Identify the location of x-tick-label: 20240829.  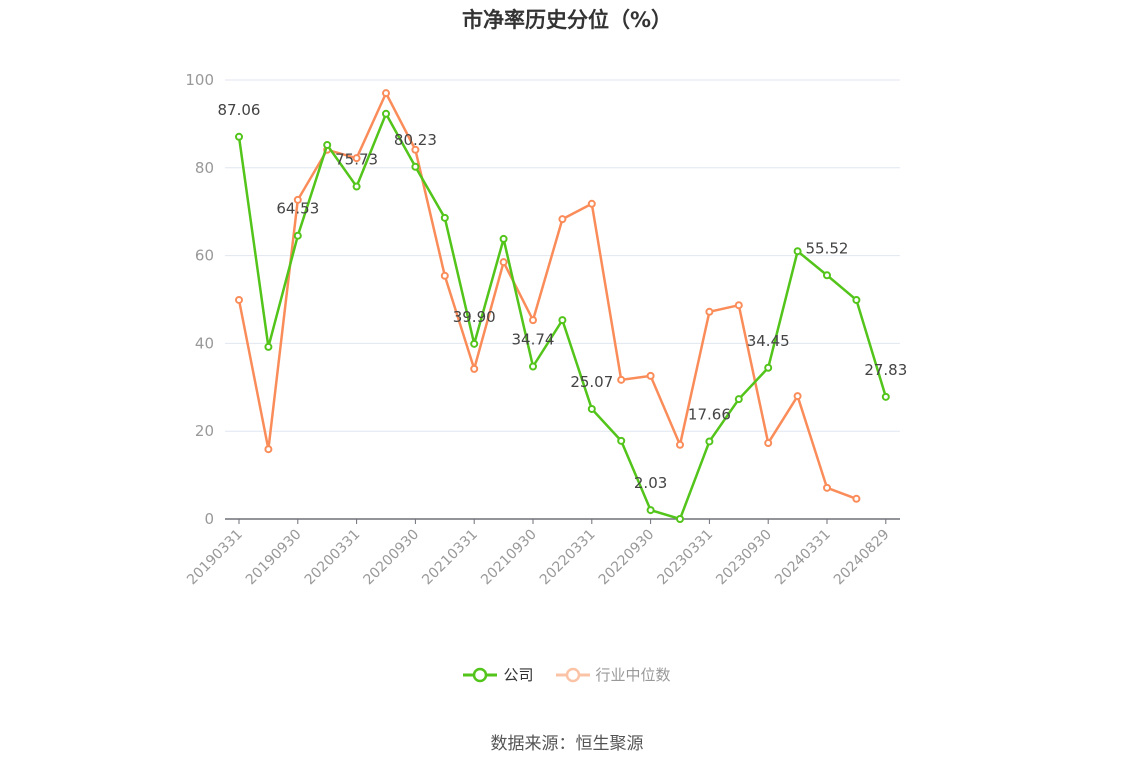
(862, 558).